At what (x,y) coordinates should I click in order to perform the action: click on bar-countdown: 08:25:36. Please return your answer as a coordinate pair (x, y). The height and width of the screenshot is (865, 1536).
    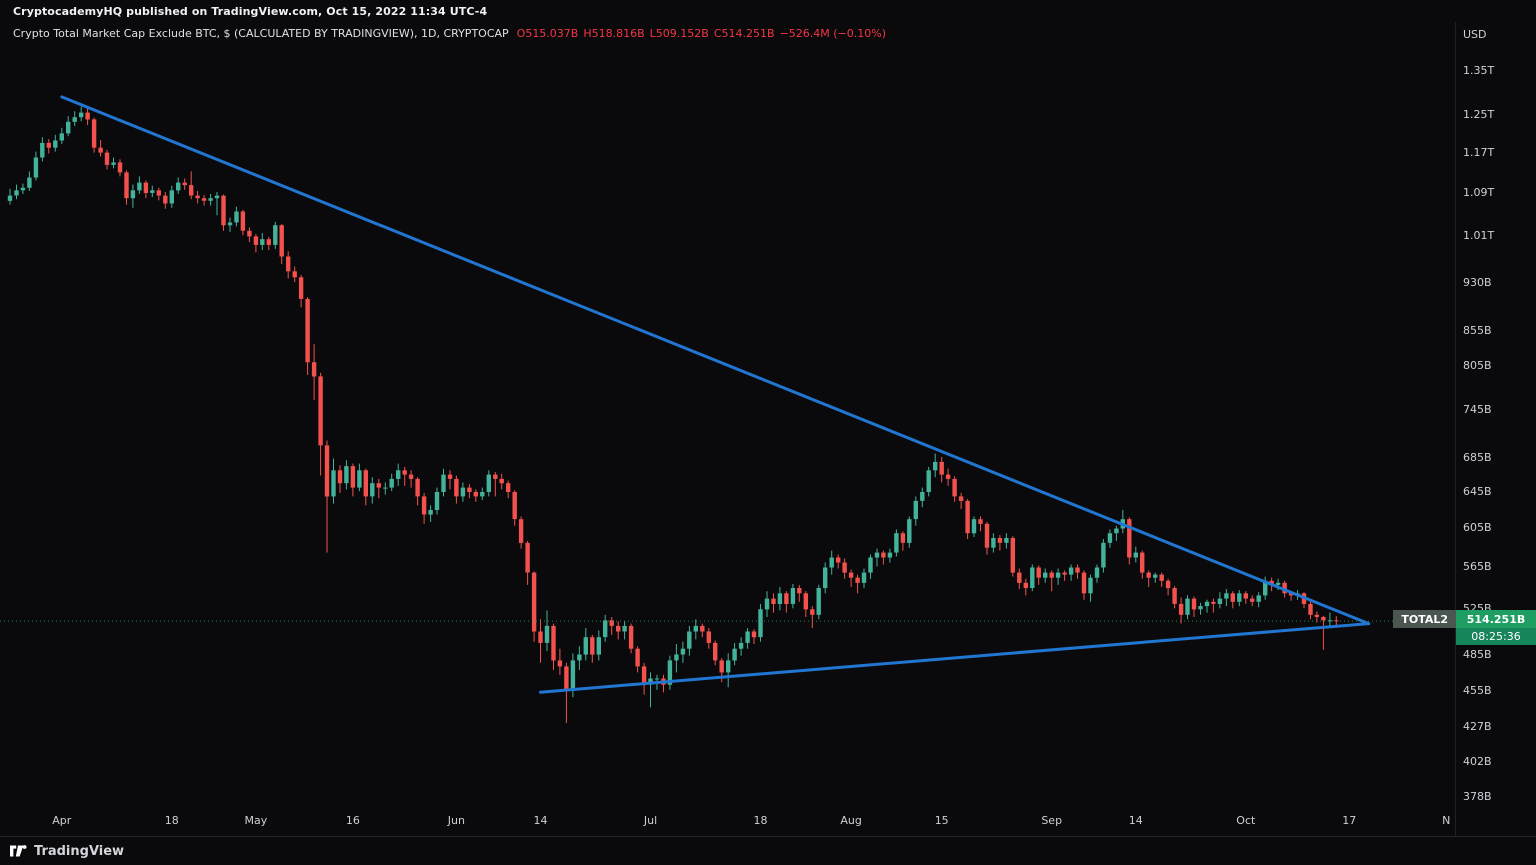
    Looking at the image, I should click on (1496, 636).